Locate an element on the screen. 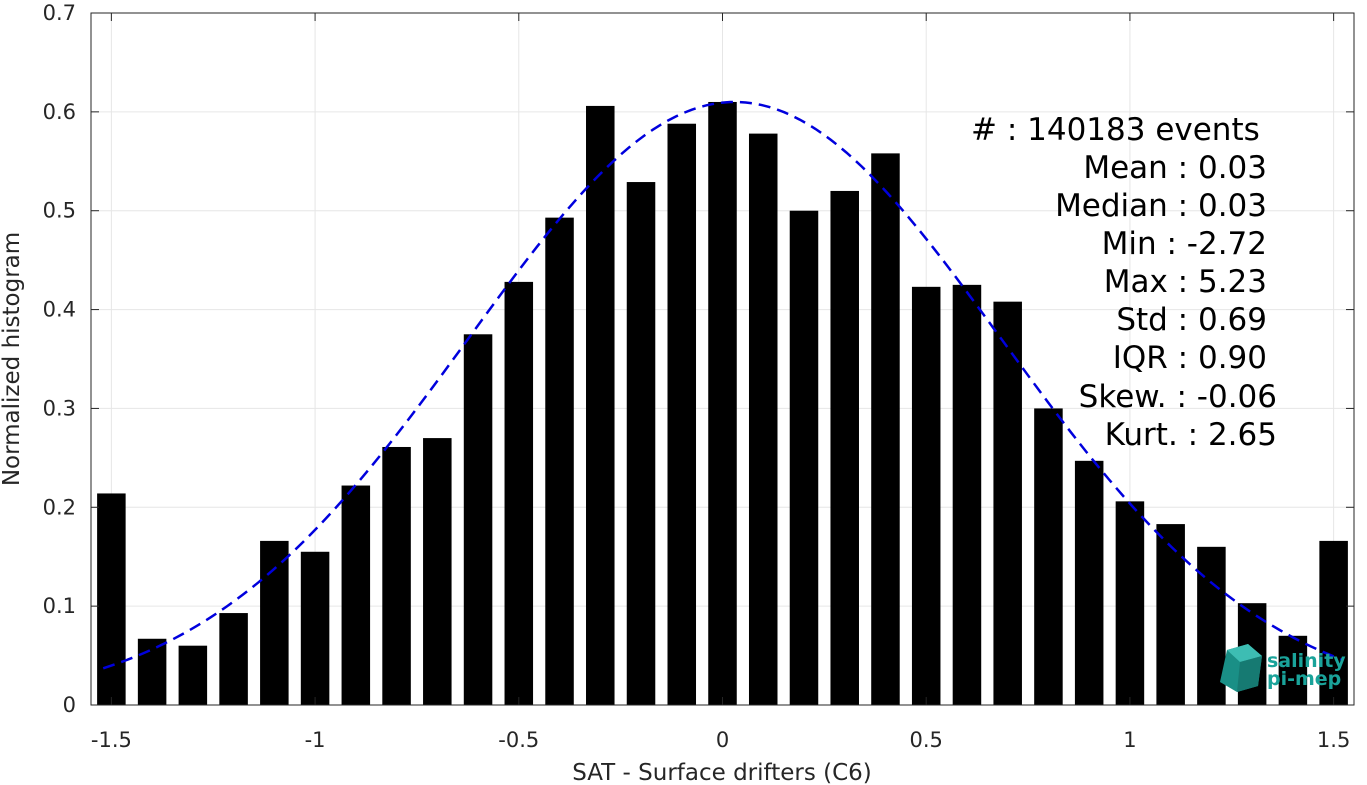 This screenshot has height=785, width=1367. y-tick-label: 0.1 is located at coordinates (59, 606).